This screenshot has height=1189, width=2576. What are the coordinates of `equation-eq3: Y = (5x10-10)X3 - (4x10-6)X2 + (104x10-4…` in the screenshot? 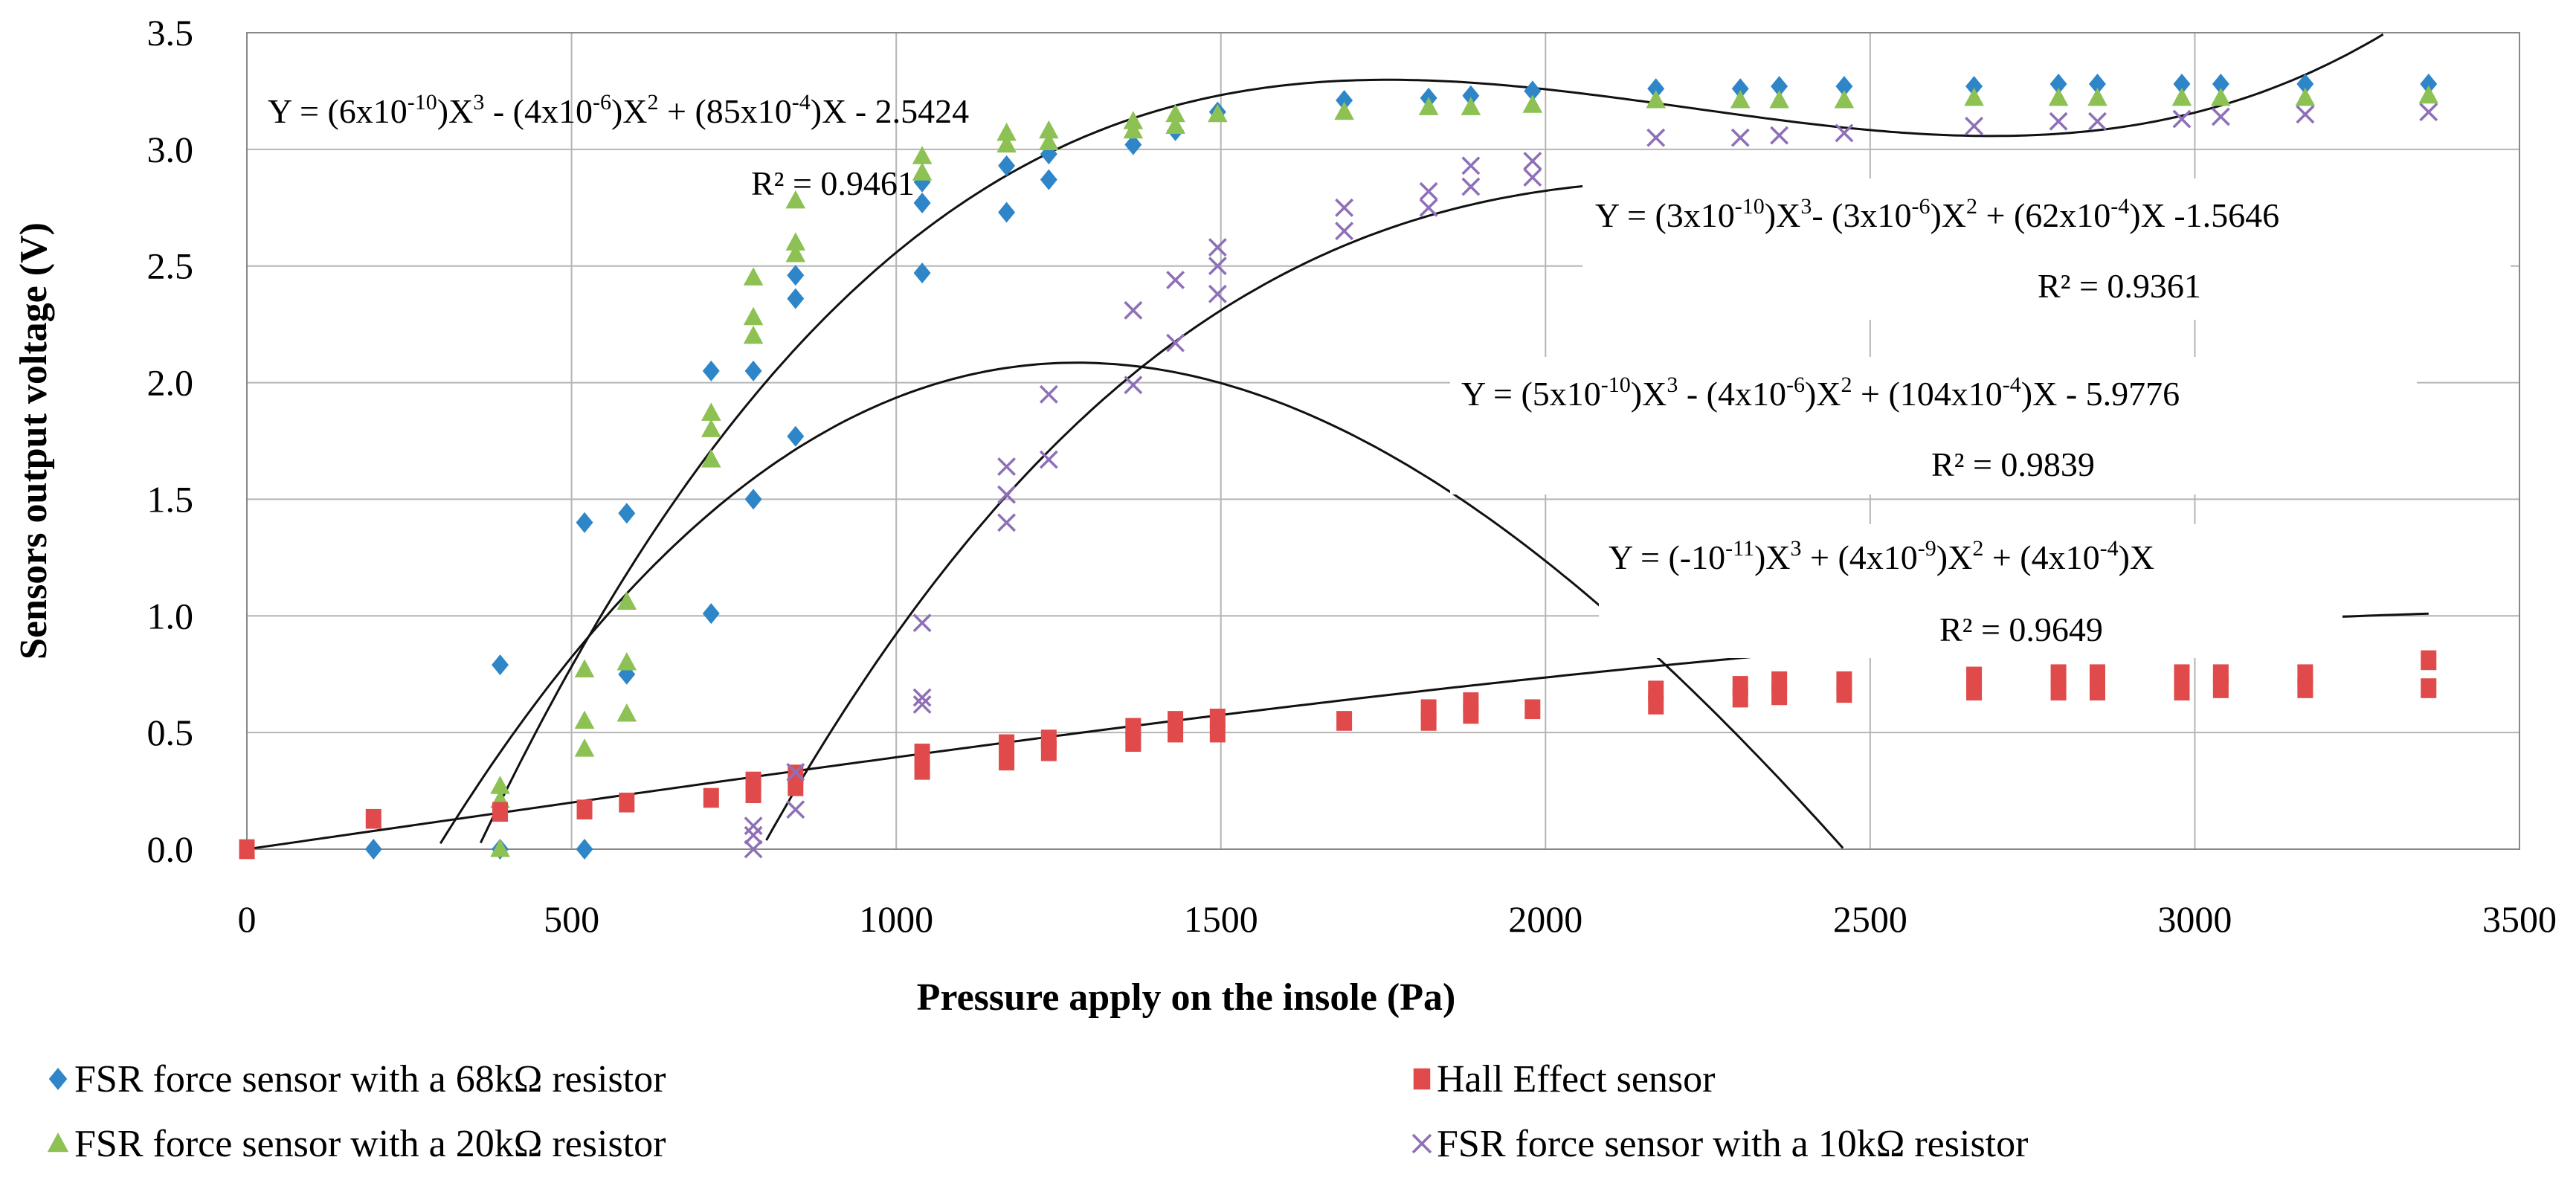 It's located at (1933, 426).